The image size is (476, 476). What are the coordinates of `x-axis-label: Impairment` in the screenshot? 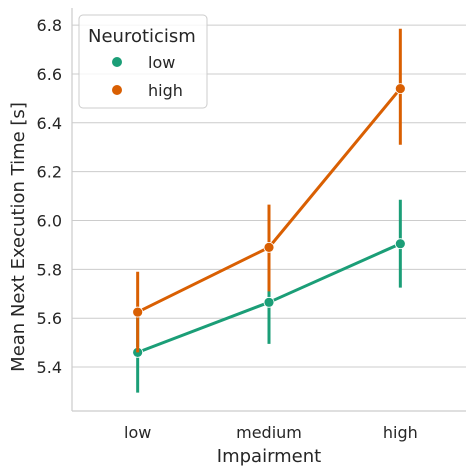 It's located at (269, 456).